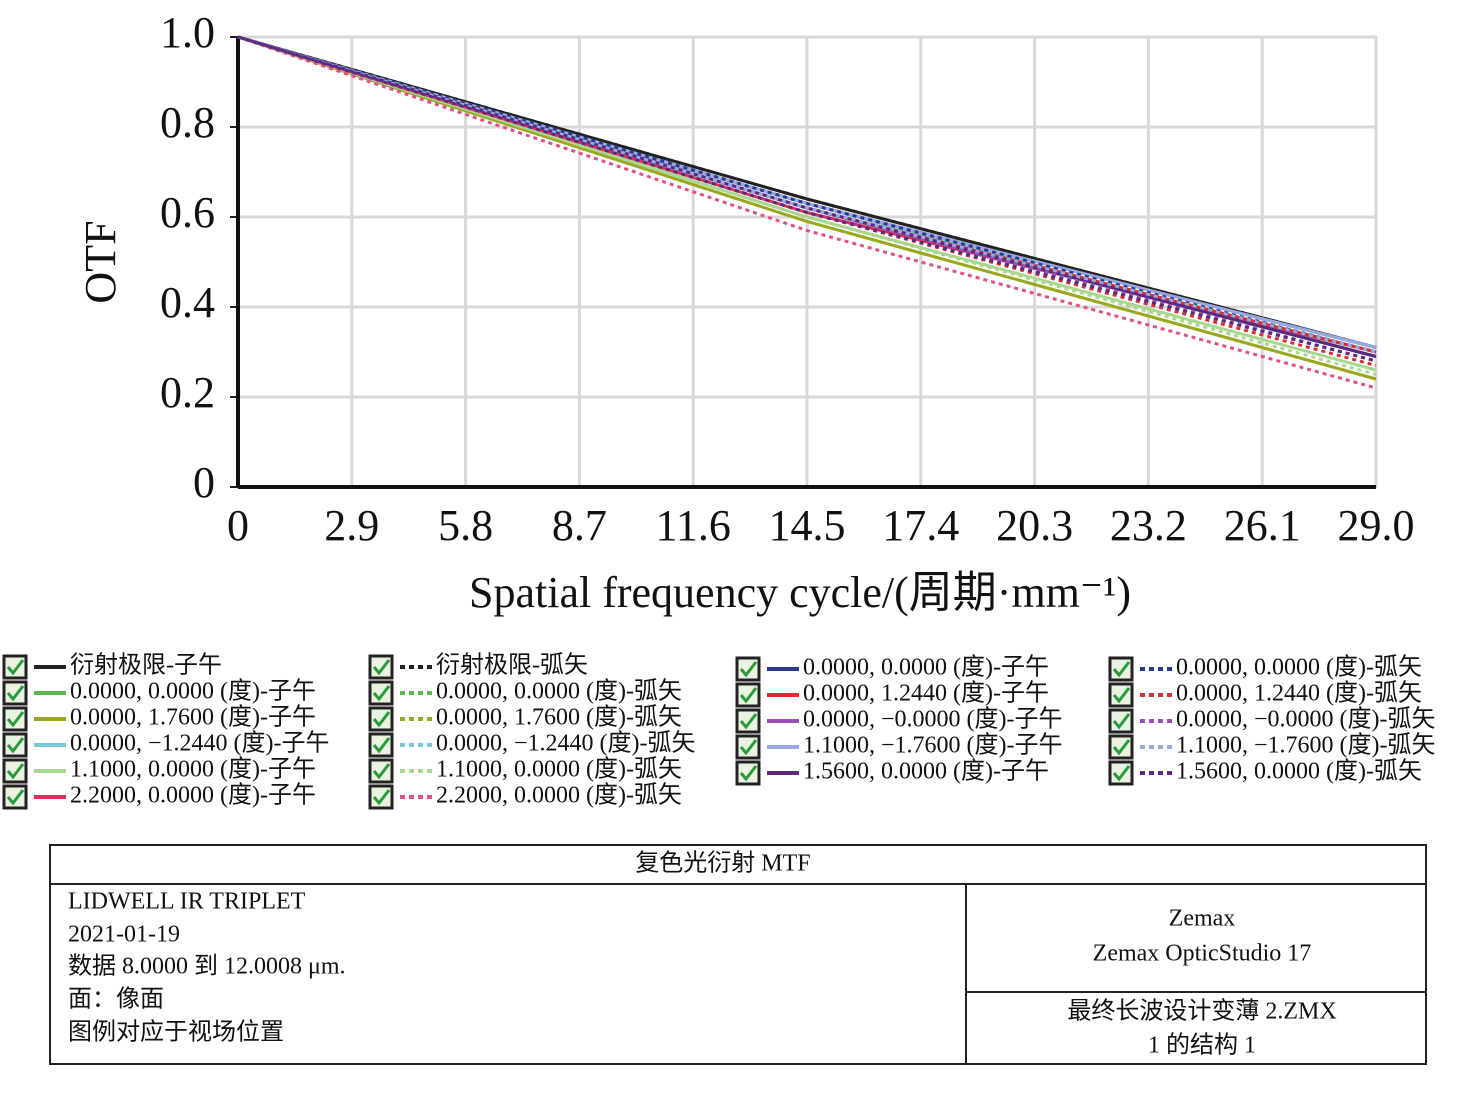  What do you see at coordinates (1299, 771) in the screenshot?
I see `legend-label: 1.5600, 0.0000 (度)-弧矢` at bounding box center [1299, 771].